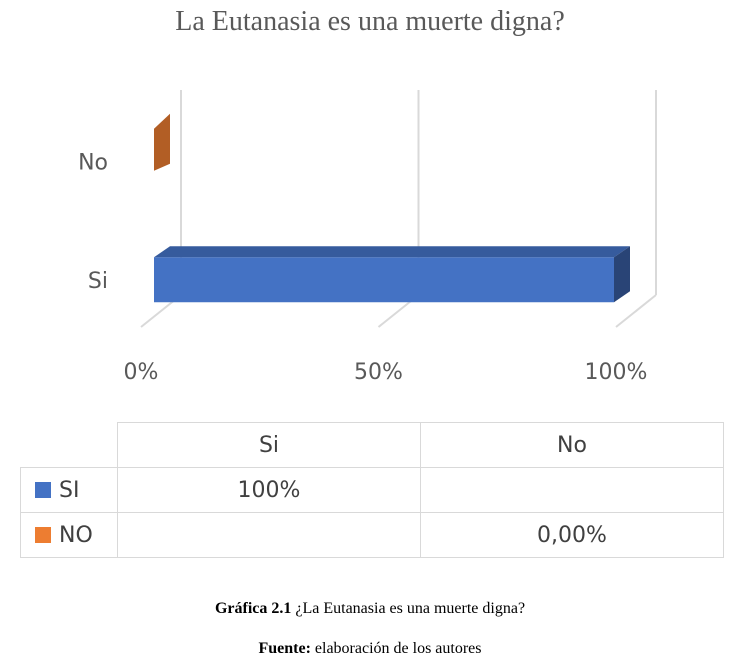  Describe the element at coordinates (269, 445) in the screenshot. I see `table-header-si: Si` at that location.